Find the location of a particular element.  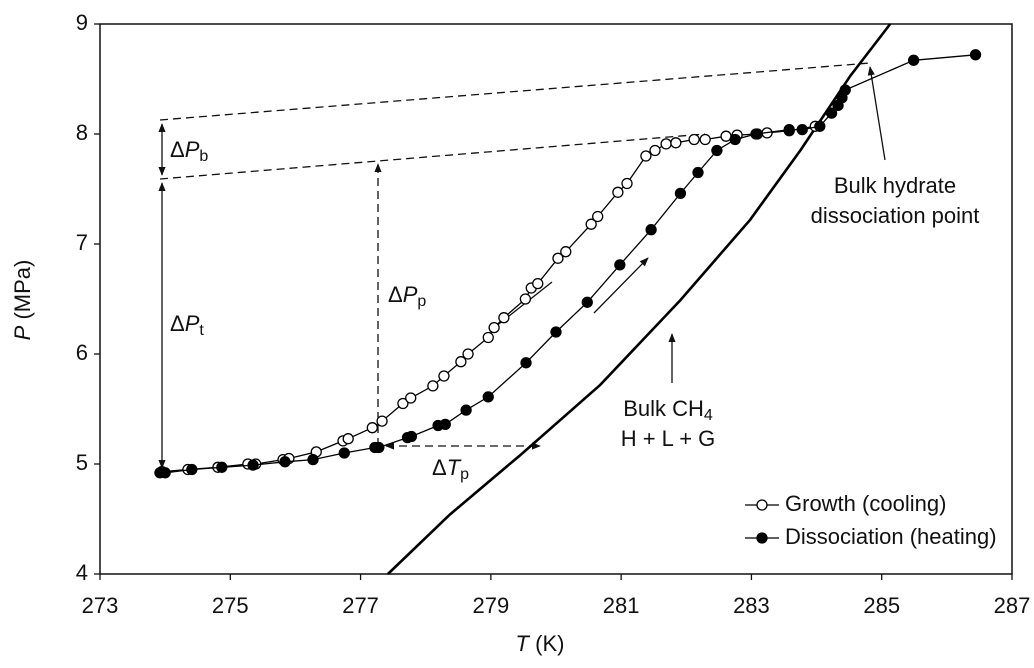

annotation: Bulk hydrate is located at coordinates (895, 185).